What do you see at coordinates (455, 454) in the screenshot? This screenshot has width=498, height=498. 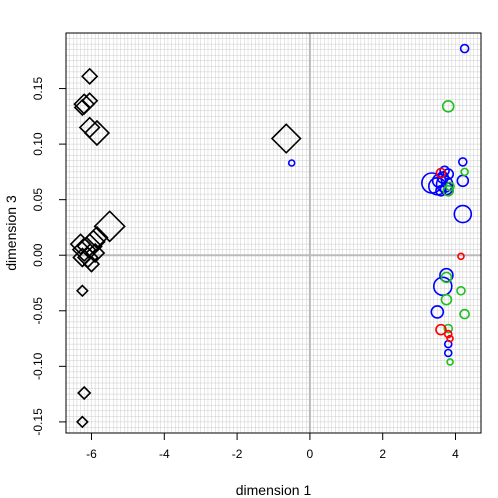 I see `x-tick-label: 4` at bounding box center [455, 454].